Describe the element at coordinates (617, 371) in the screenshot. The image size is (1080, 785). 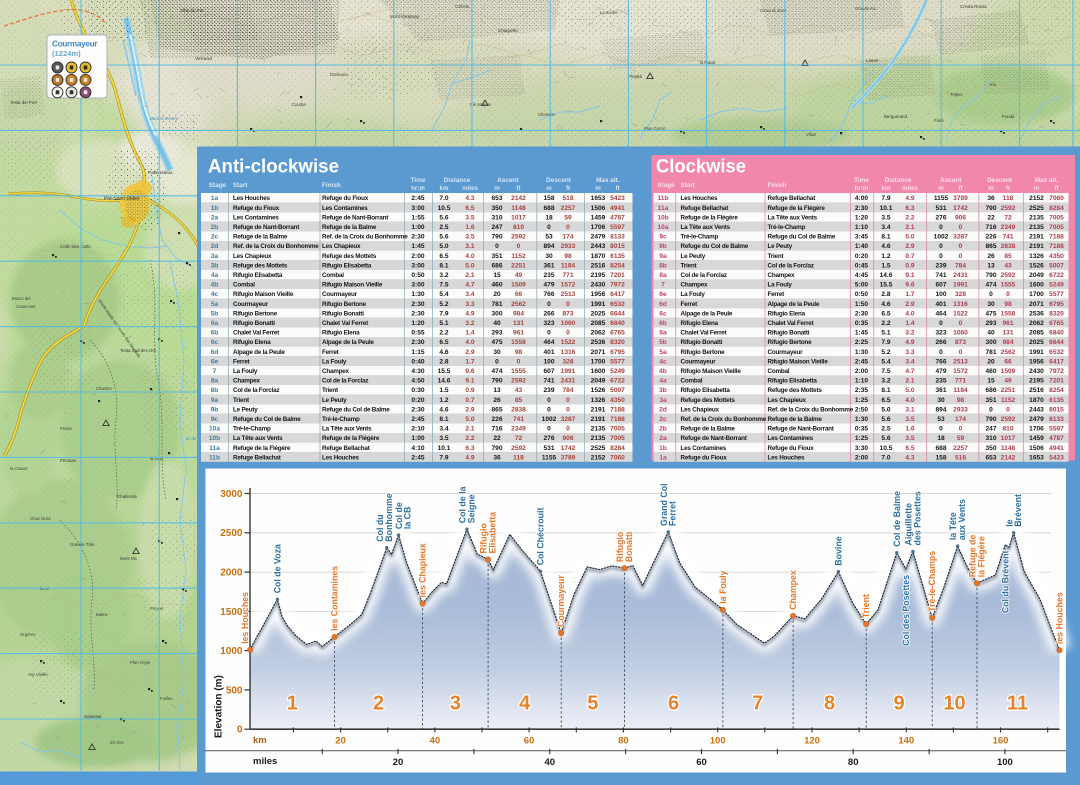
I see `svg-text: 5249` at that location.